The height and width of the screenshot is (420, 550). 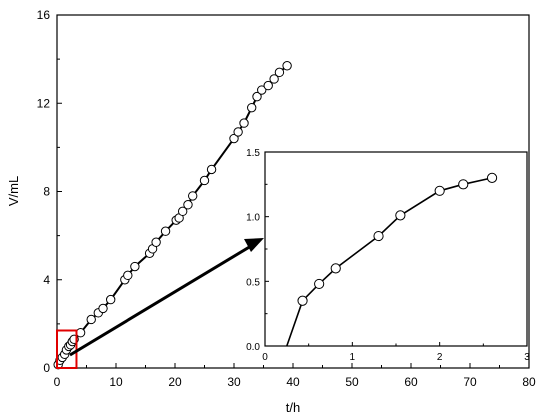 I want to click on x-tick-label: 70, so click(x=470, y=382).